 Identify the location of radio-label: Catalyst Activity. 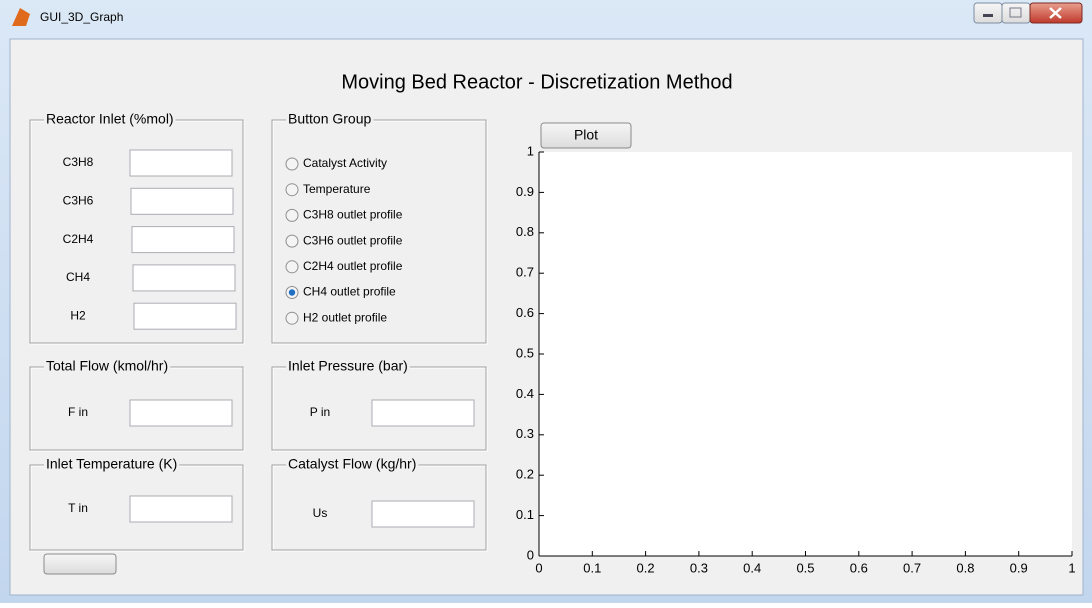
(345, 163).